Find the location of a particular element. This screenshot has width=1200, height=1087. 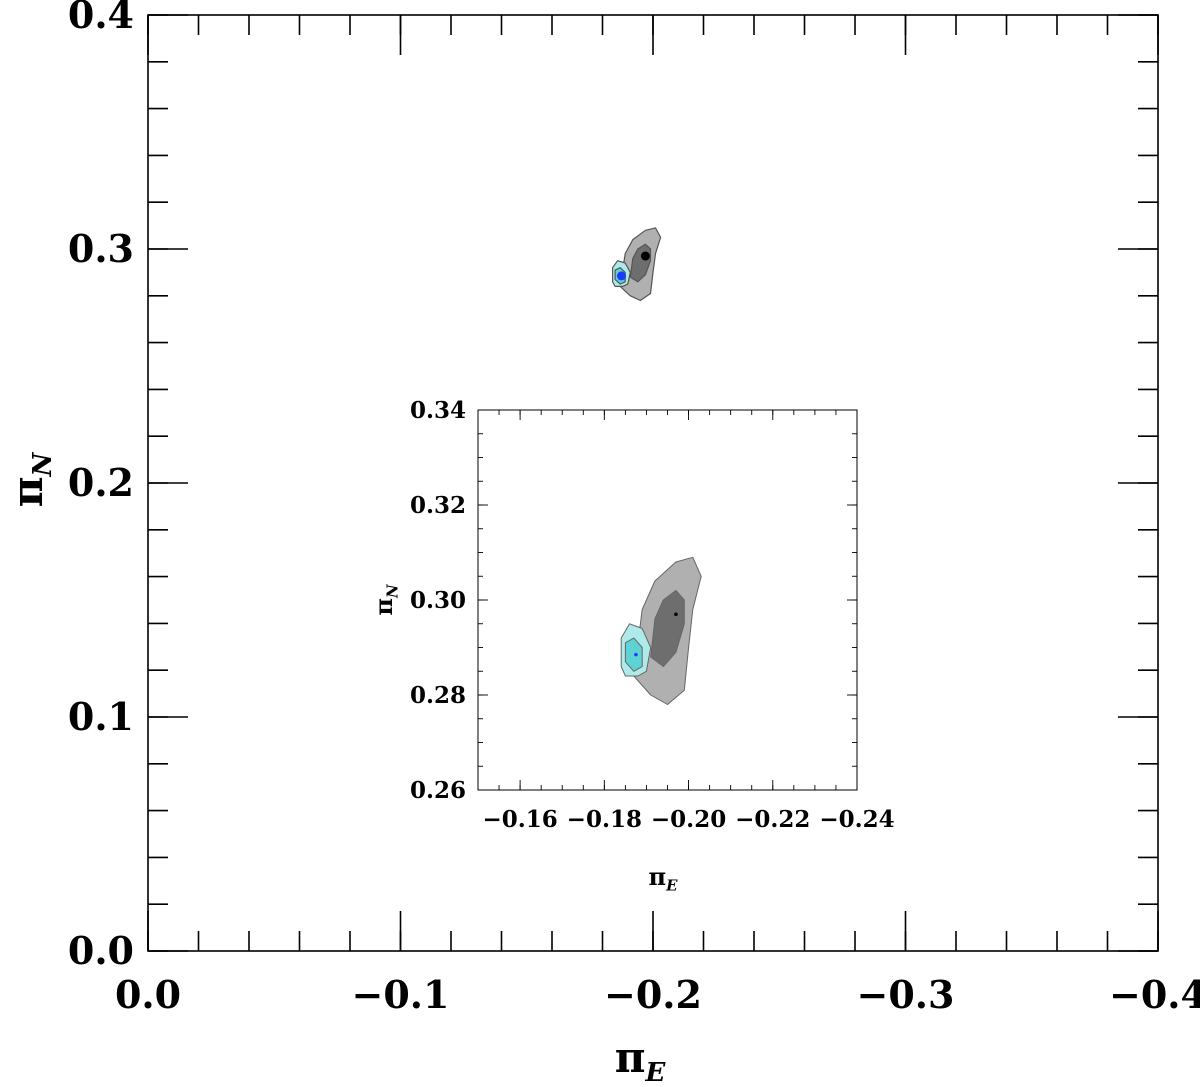

inset-y-axis-label-text: πN is located at coordinates (385, 599).